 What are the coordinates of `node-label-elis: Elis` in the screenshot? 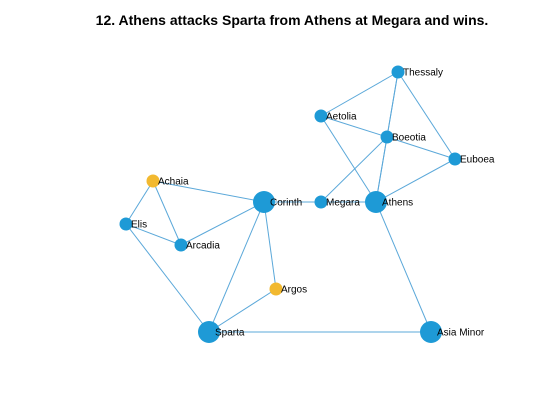 It's located at (139, 225).